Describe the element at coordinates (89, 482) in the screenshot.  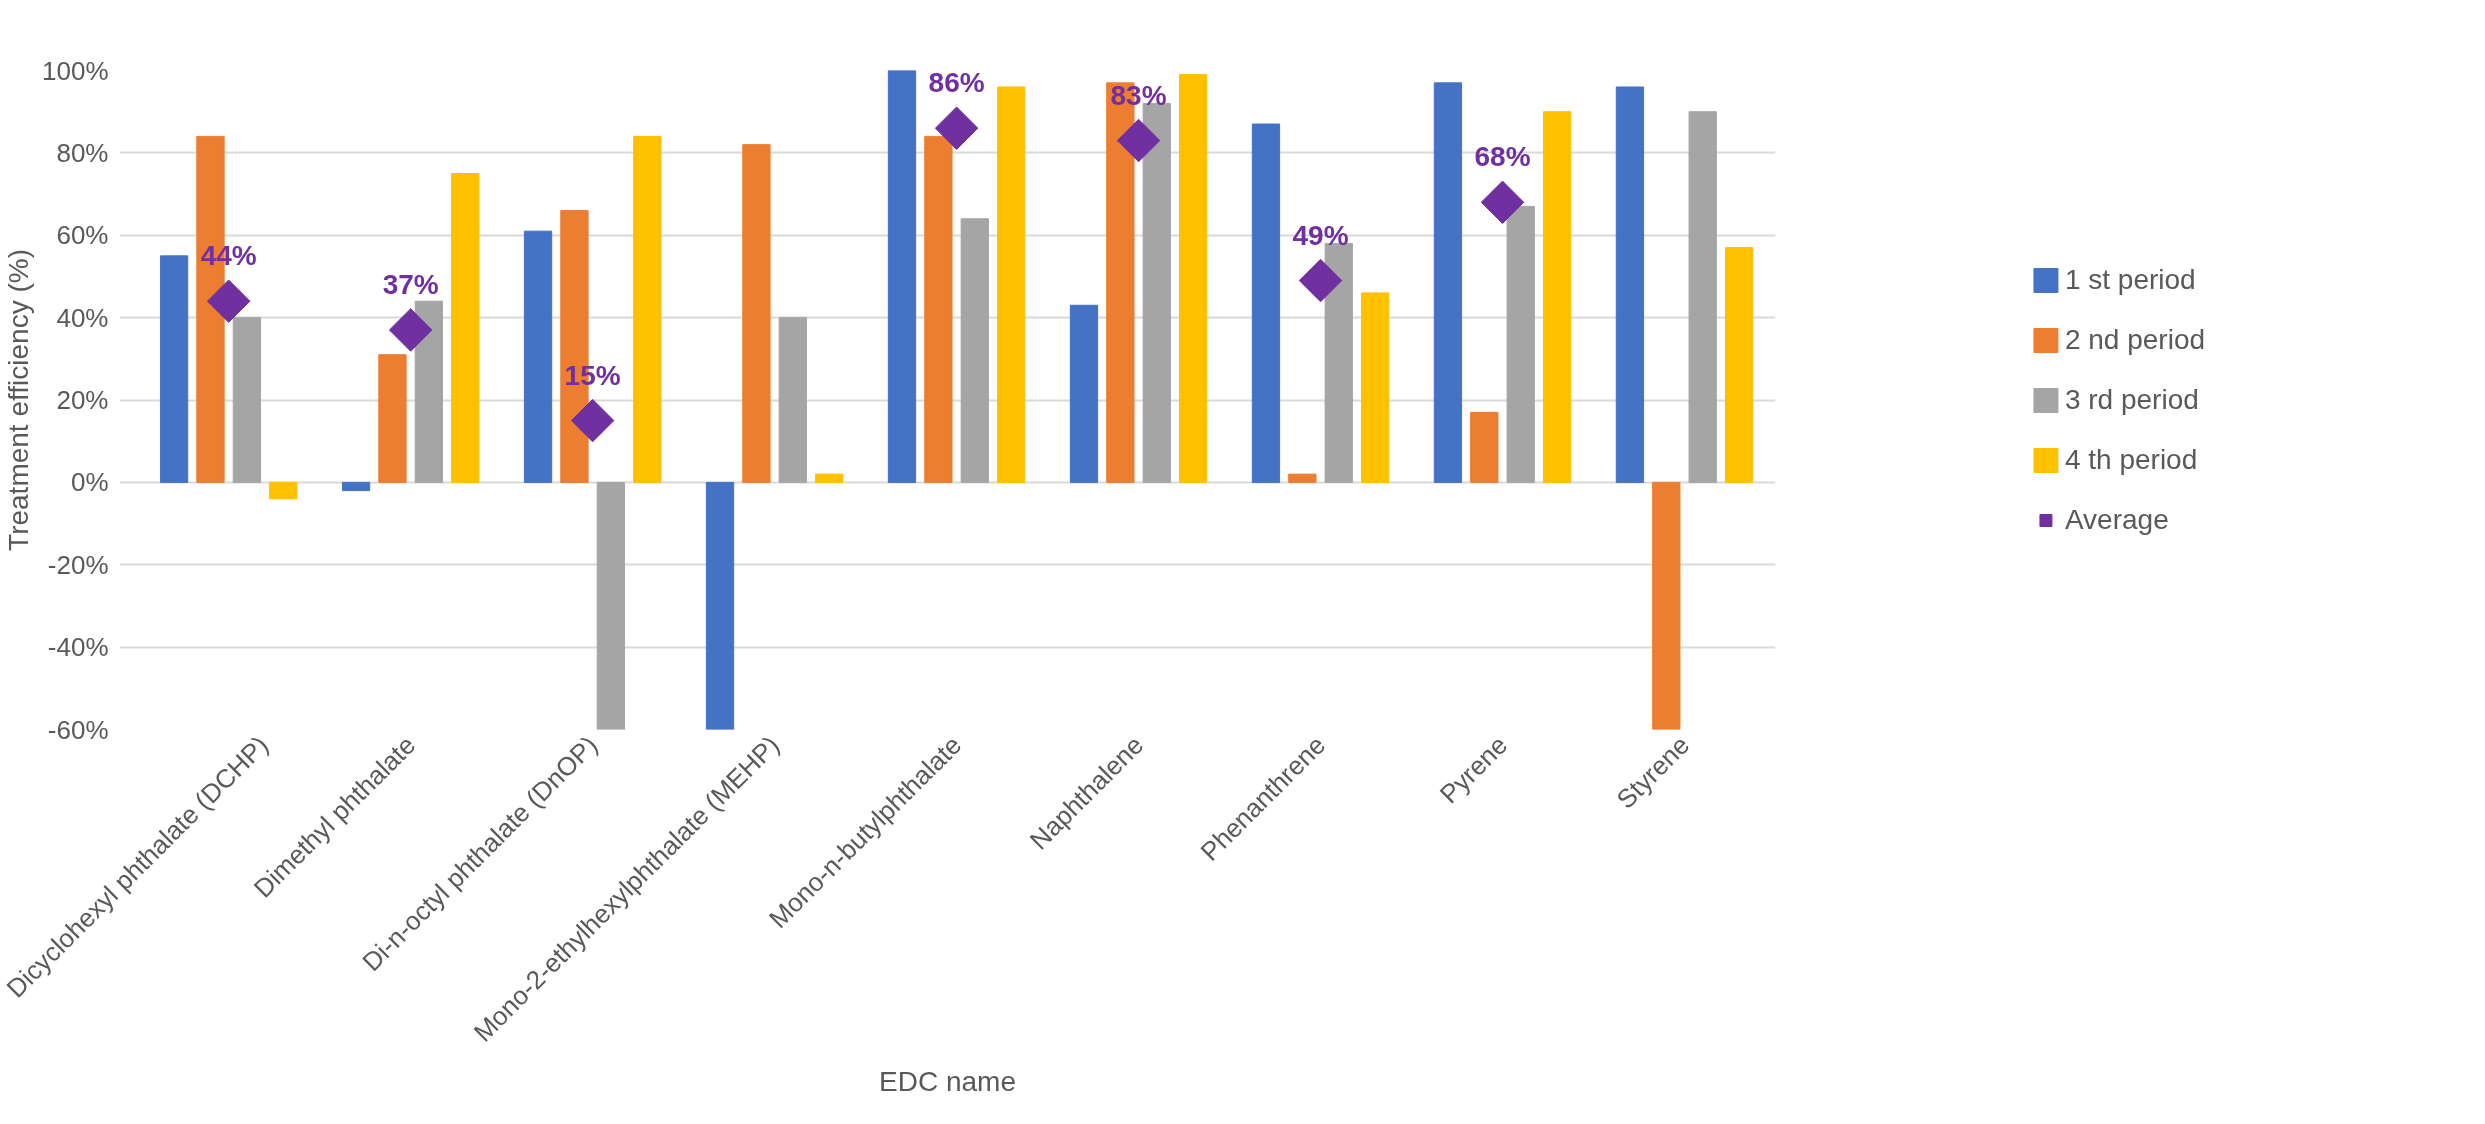
I see `y-tick-label: 0%` at that location.